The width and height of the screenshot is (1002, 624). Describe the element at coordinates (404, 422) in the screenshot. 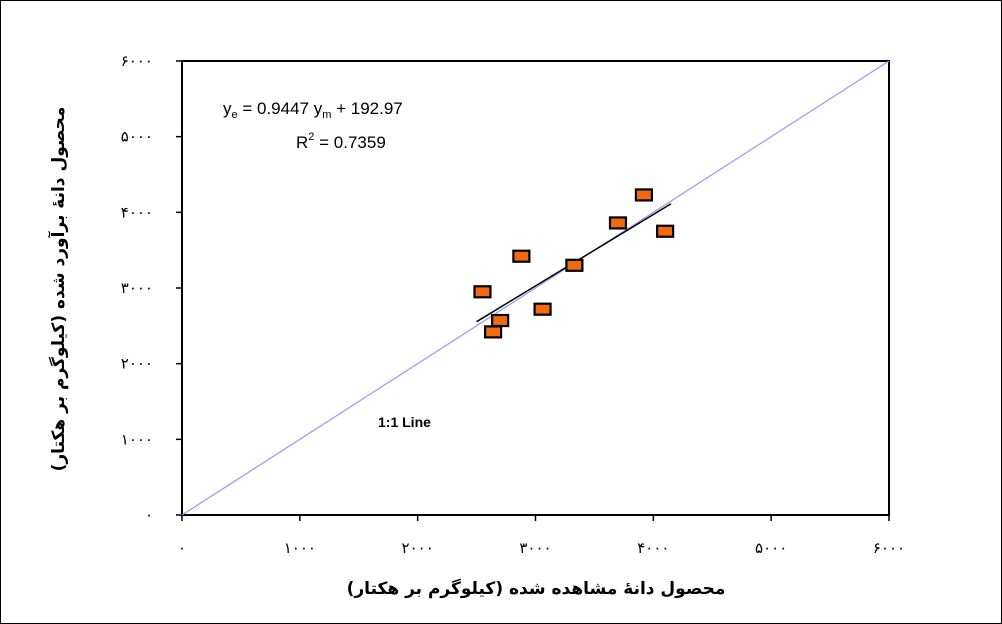

I see `identity-line-label: 1:1 Line` at that location.